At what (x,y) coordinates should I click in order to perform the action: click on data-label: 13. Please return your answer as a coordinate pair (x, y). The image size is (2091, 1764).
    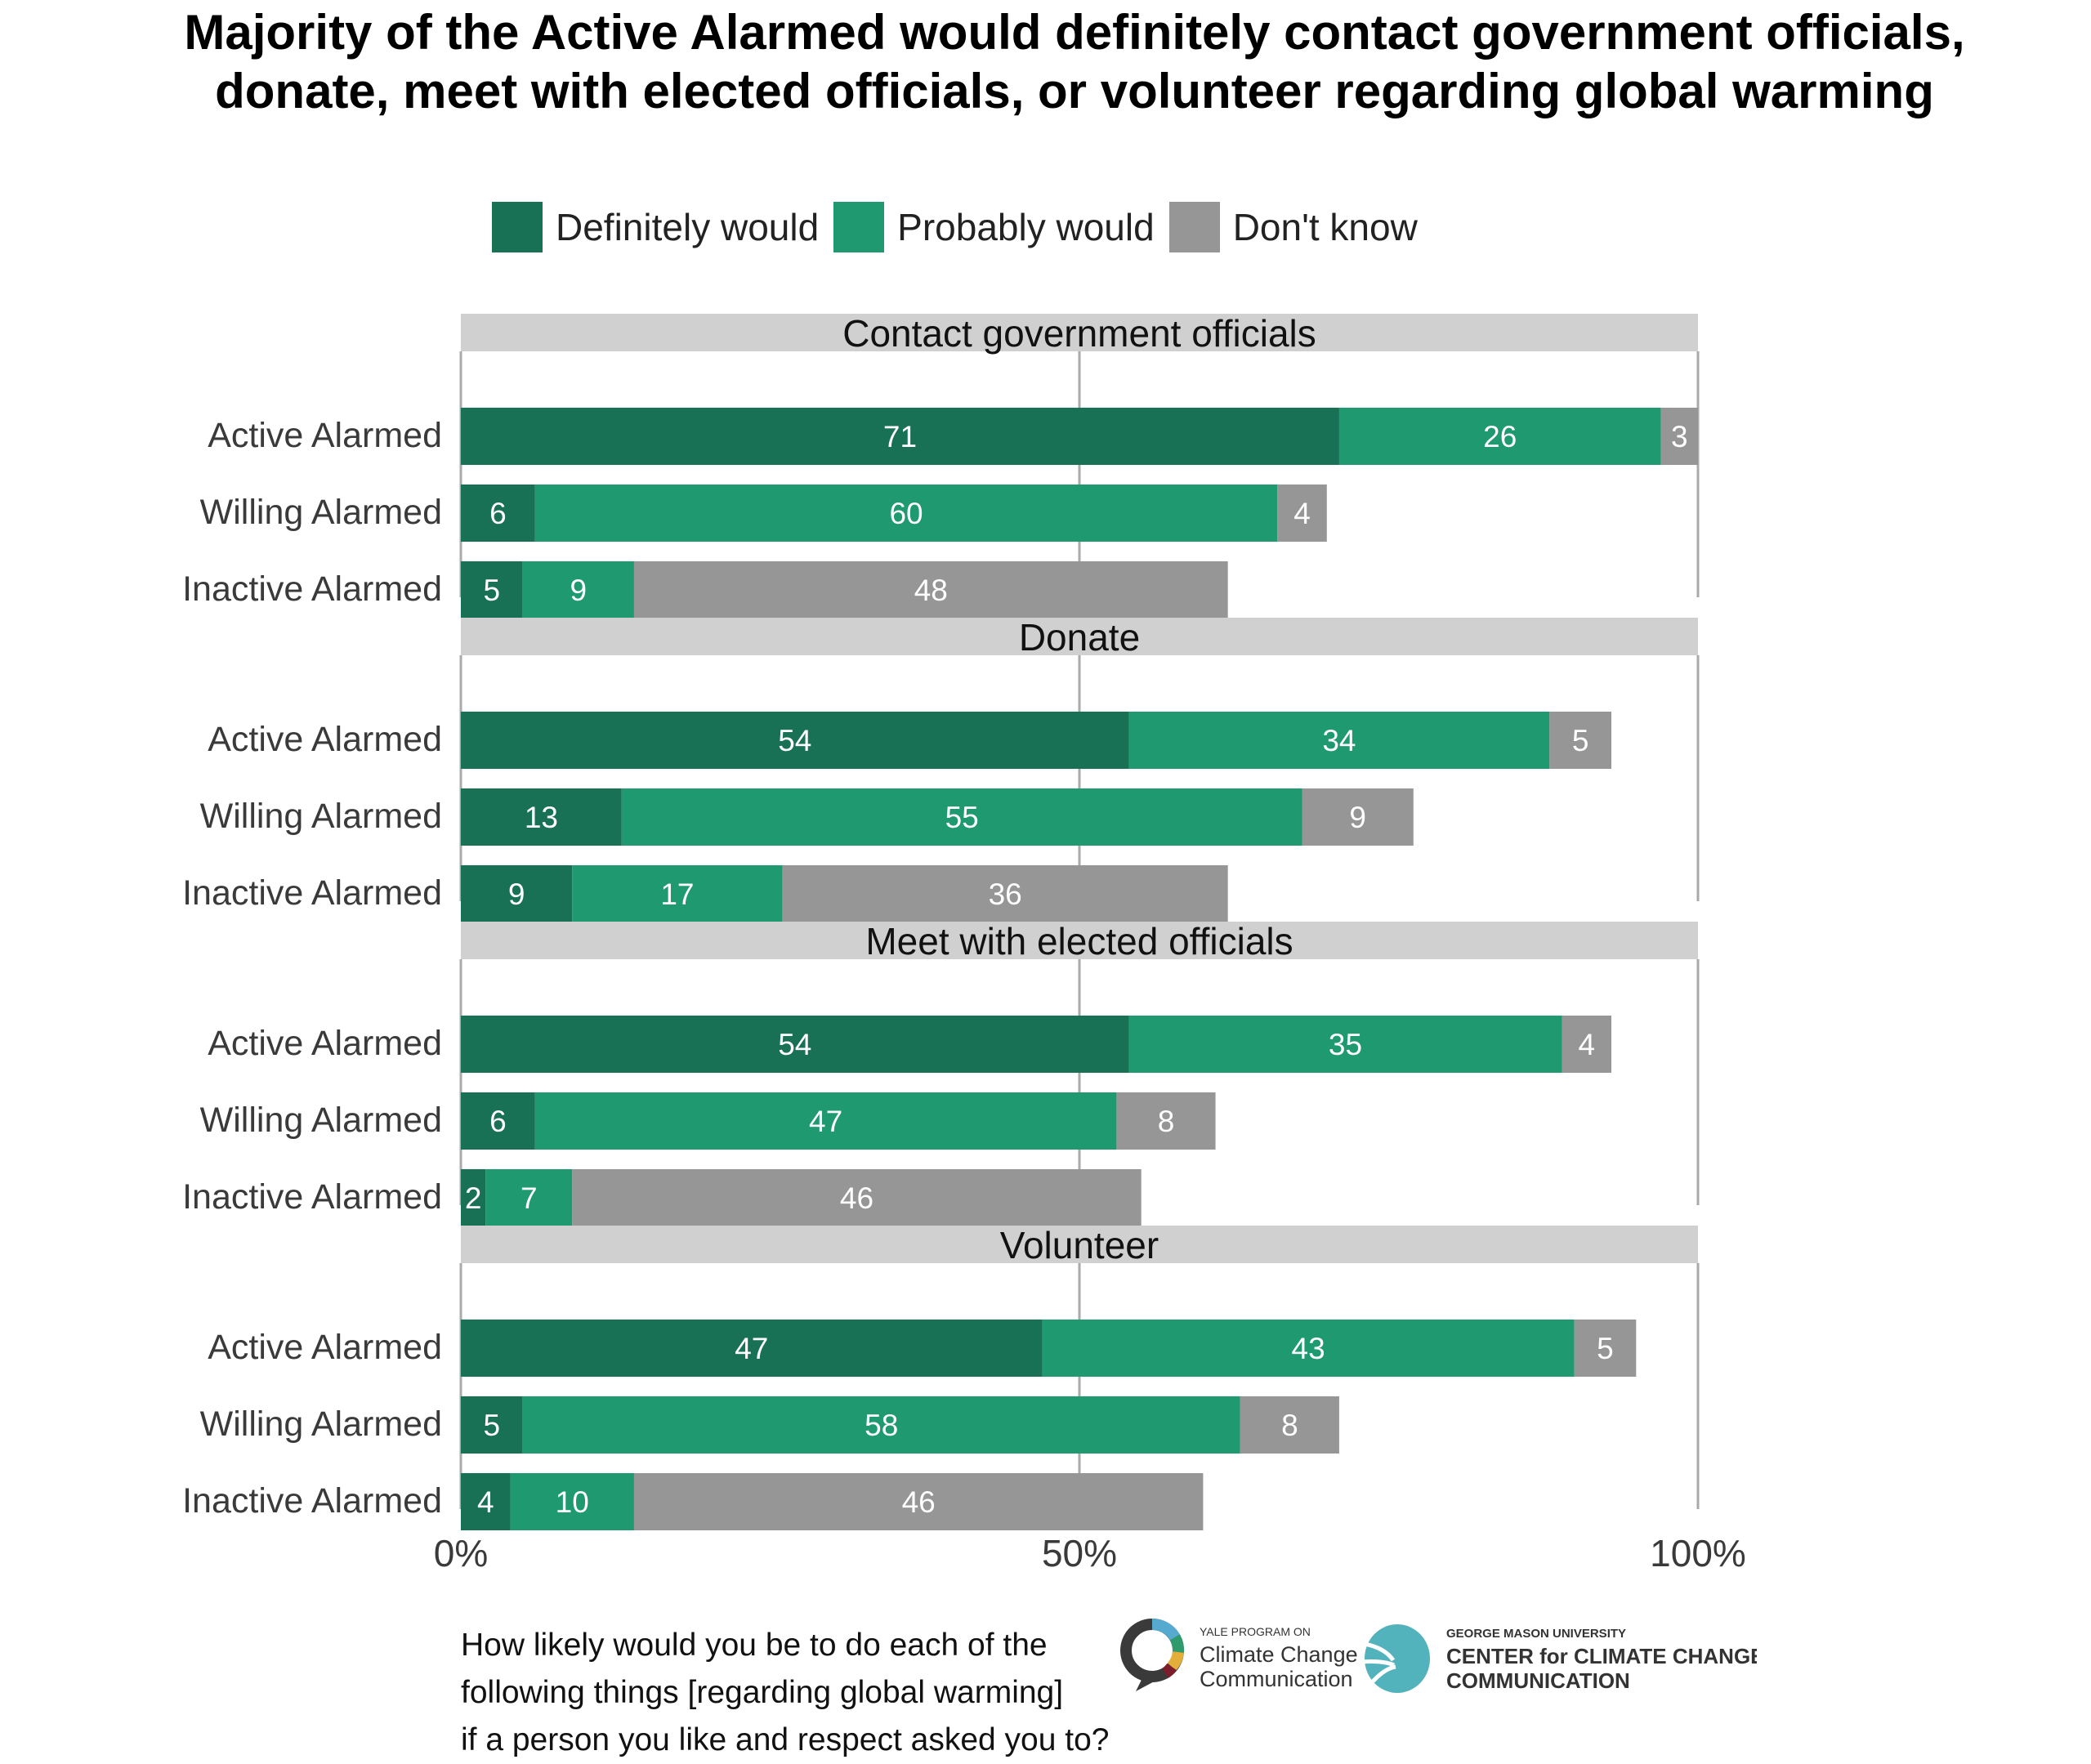
    Looking at the image, I should click on (542, 817).